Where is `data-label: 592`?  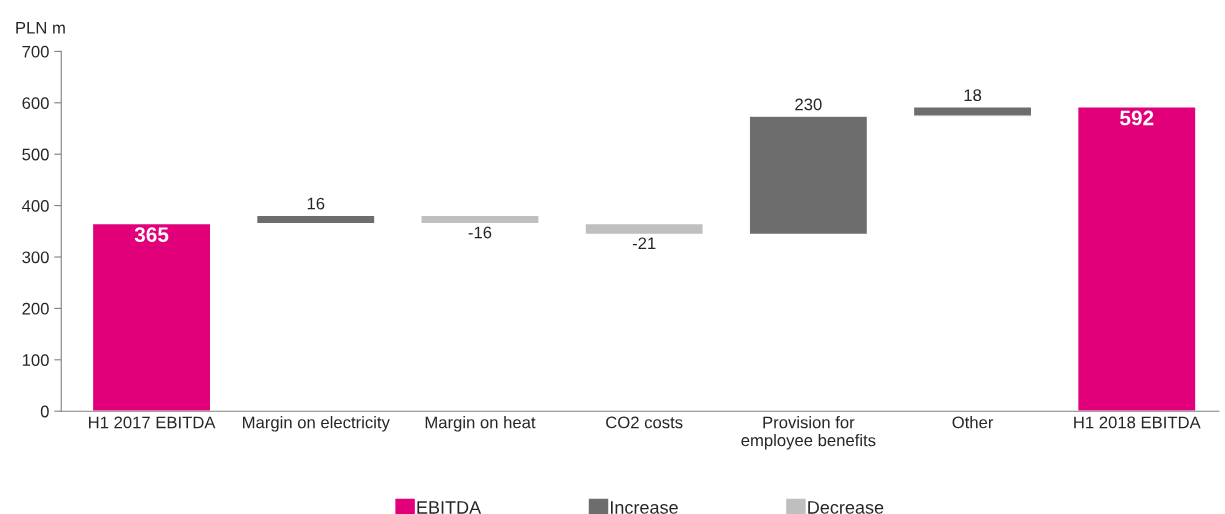
data-label: 592 is located at coordinates (1137, 118).